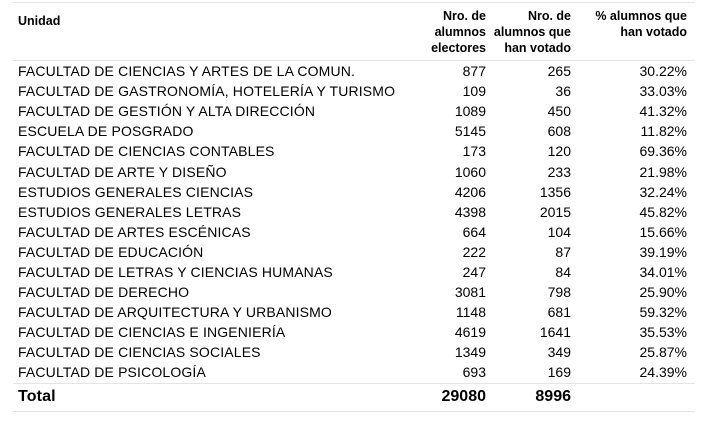  What do you see at coordinates (354, 232) in the screenshot?
I see `table-row: FACULTAD DE ARTES ESCÉNICAS 664 104 15.66%` at bounding box center [354, 232].